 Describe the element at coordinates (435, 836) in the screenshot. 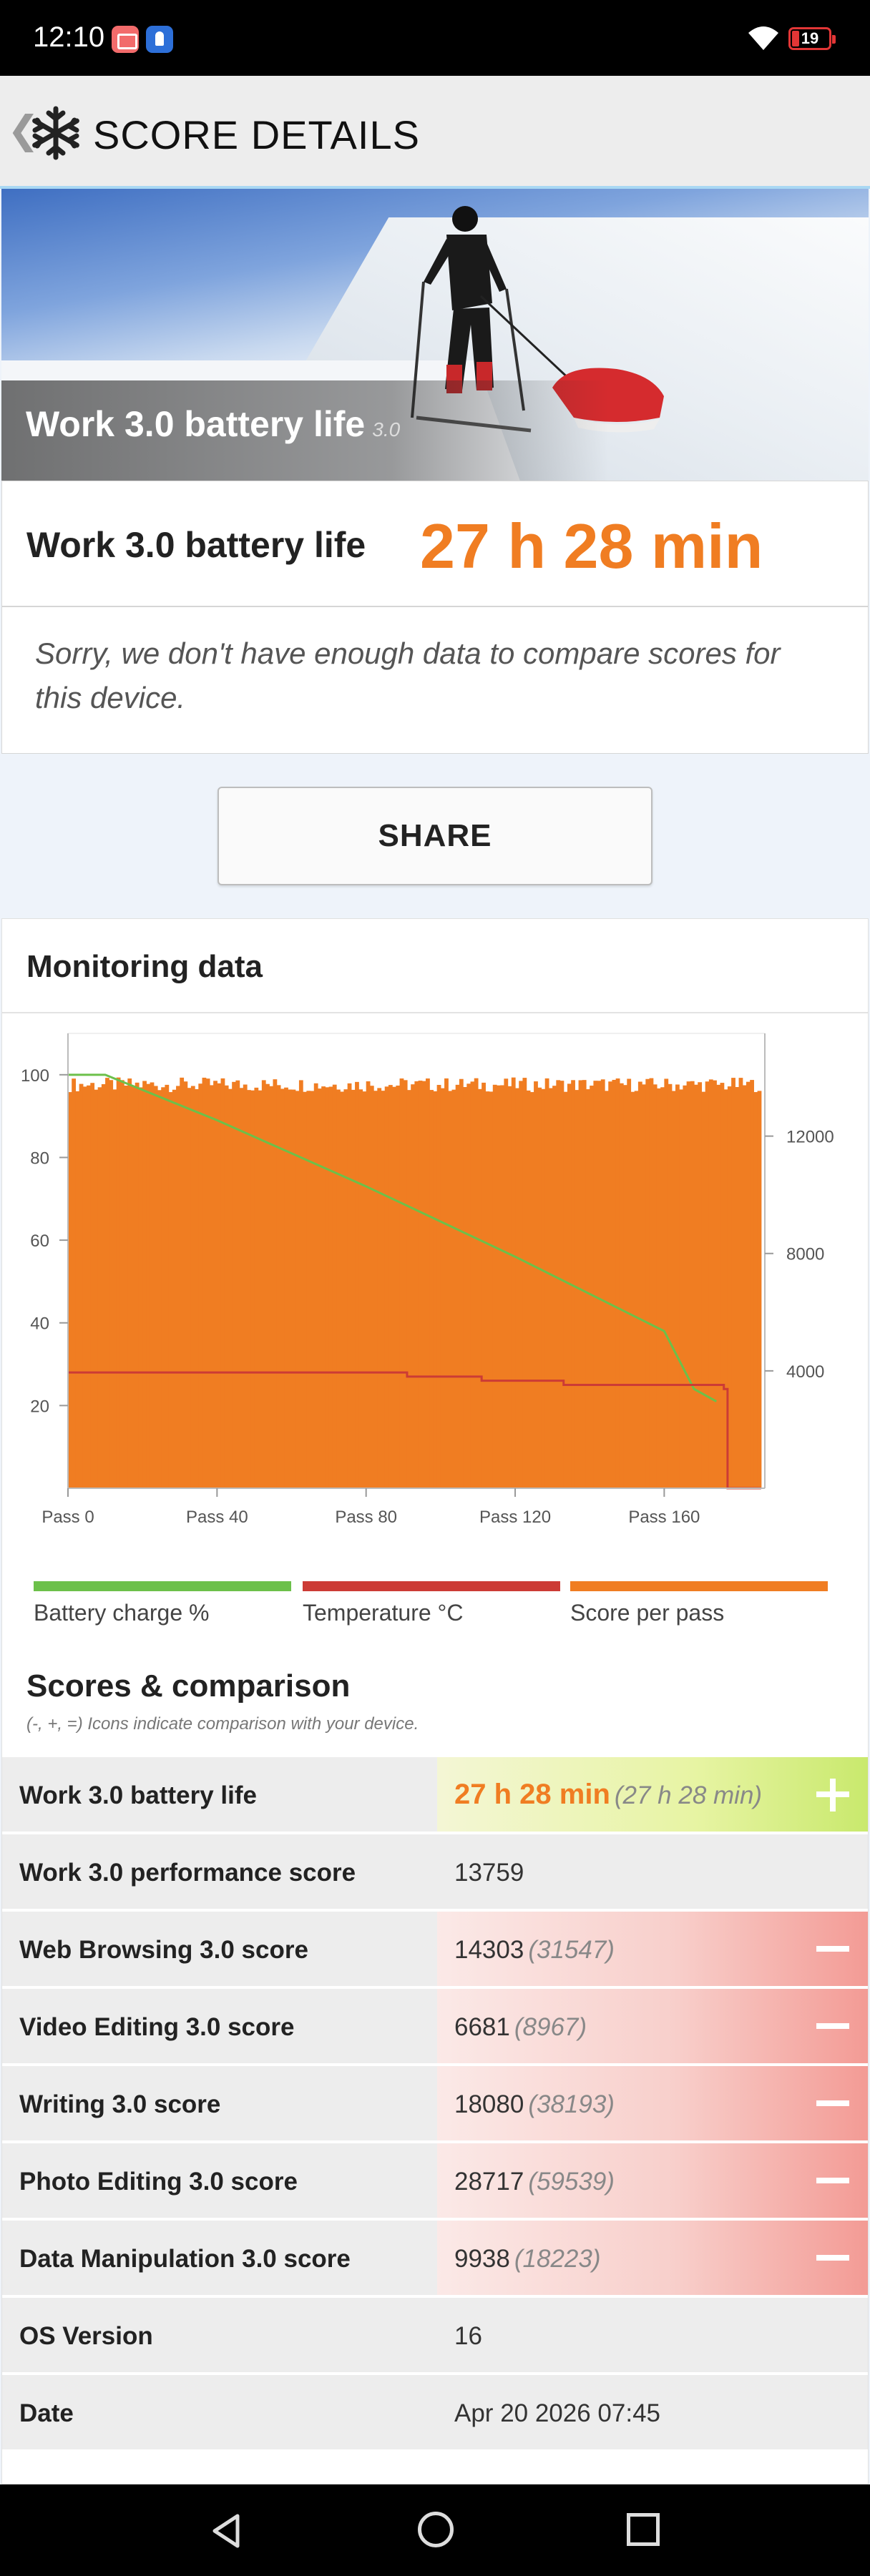

I see `share-button: SHARE` at that location.